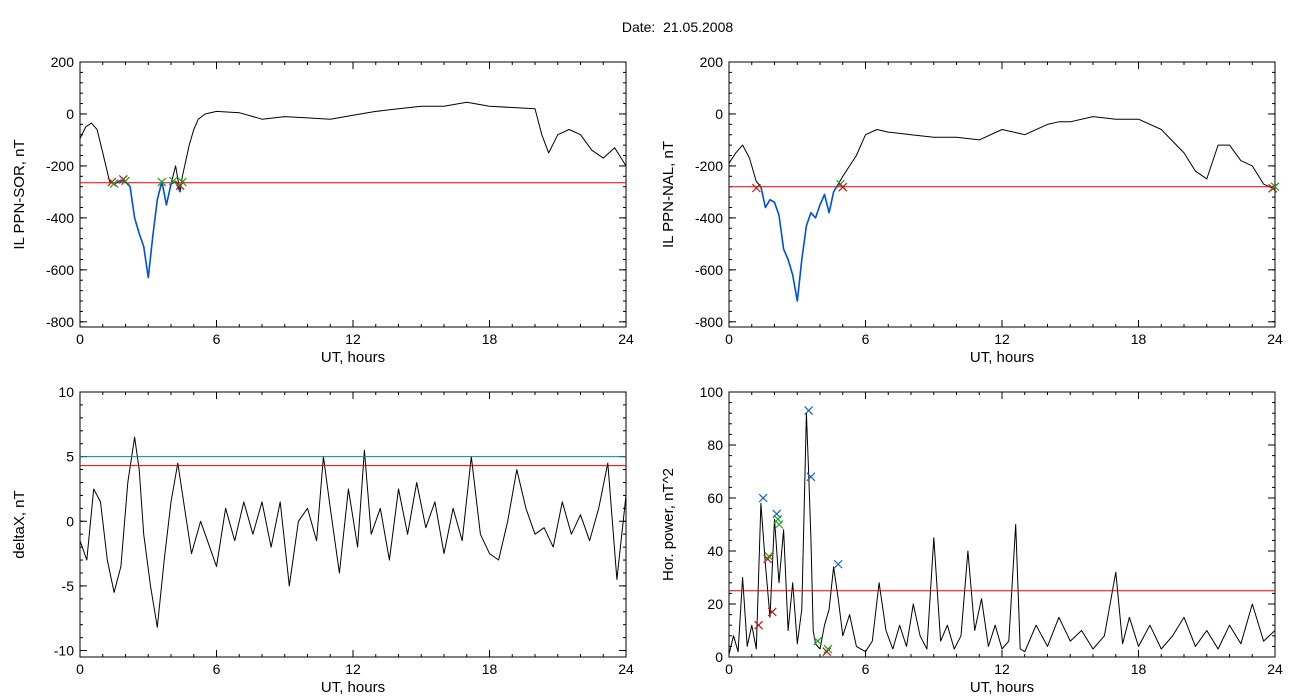 The image size is (1300, 700). Describe the element at coordinates (698, 27) in the screenshot. I see `date-value: 21.05.2008` at that location.